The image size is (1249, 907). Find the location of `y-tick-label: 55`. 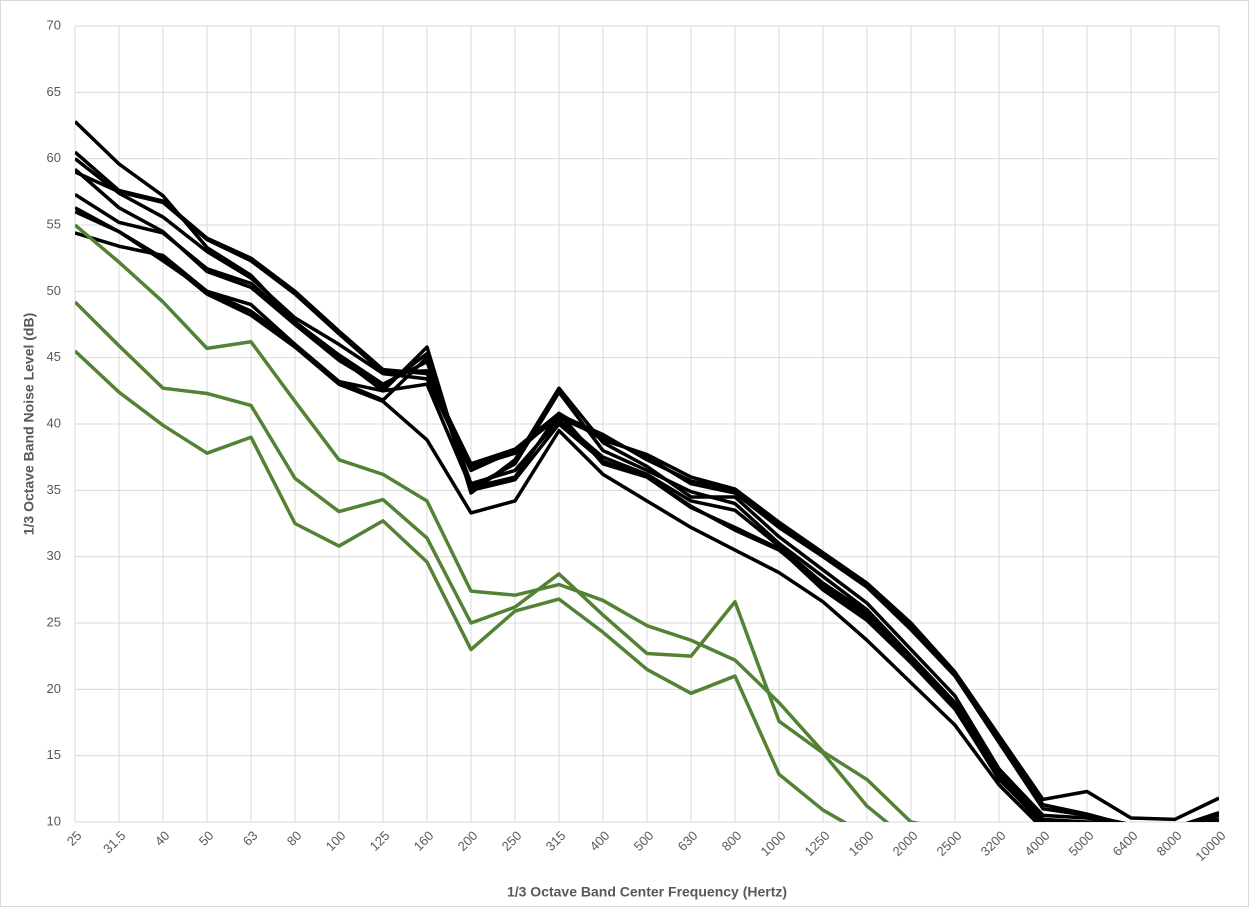

y-tick-label: 55 is located at coordinates (54, 223).